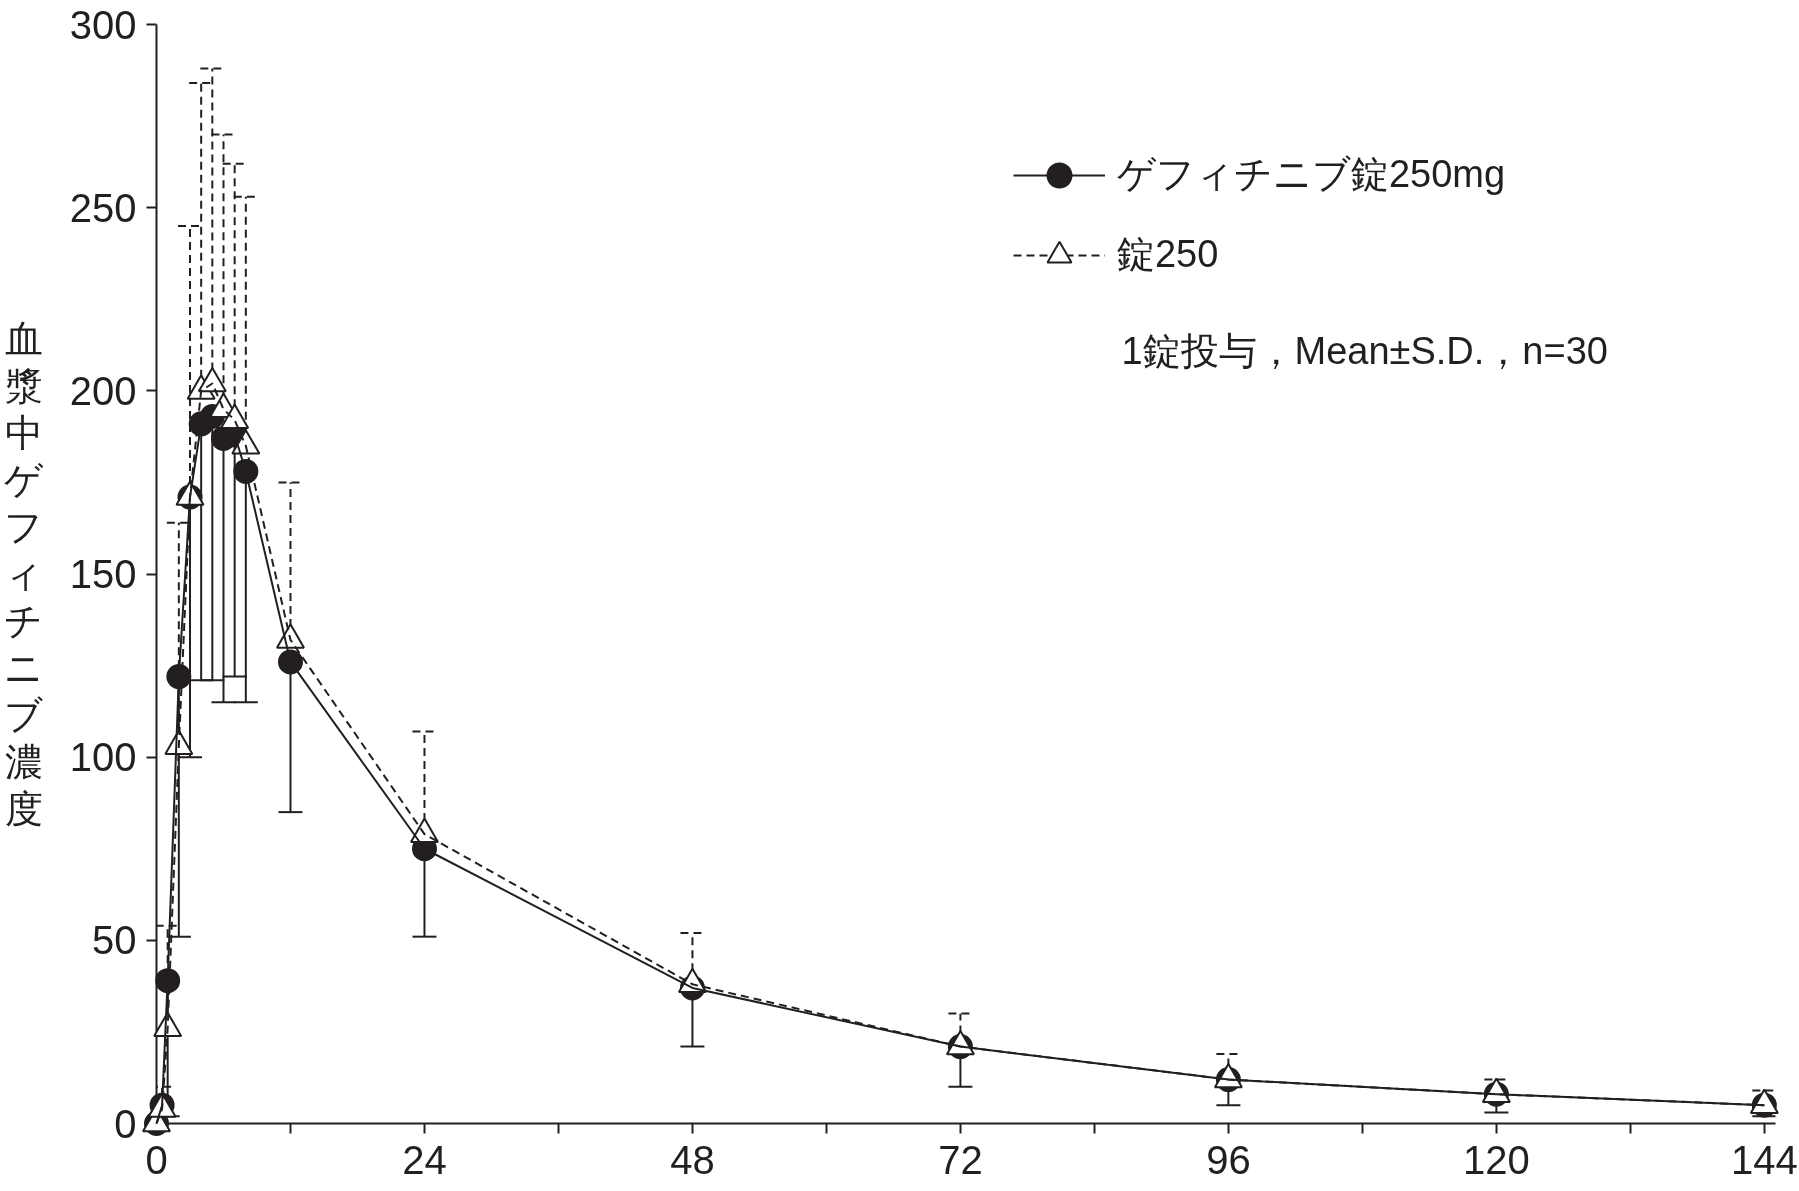 This screenshot has width=1799, height=1191. I want to click on x-tick-label: 96, so click(1228, 1159).